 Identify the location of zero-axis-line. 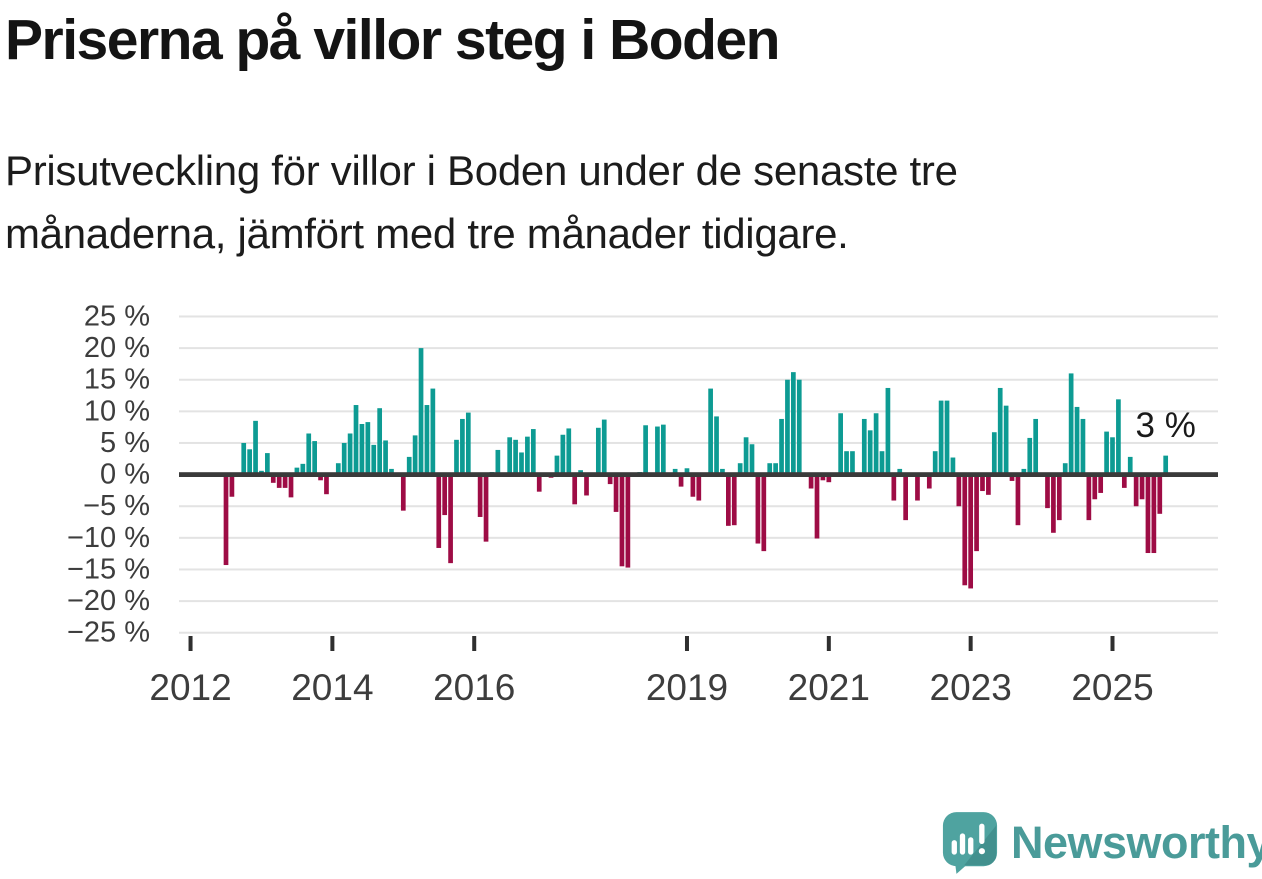
(698, 474).